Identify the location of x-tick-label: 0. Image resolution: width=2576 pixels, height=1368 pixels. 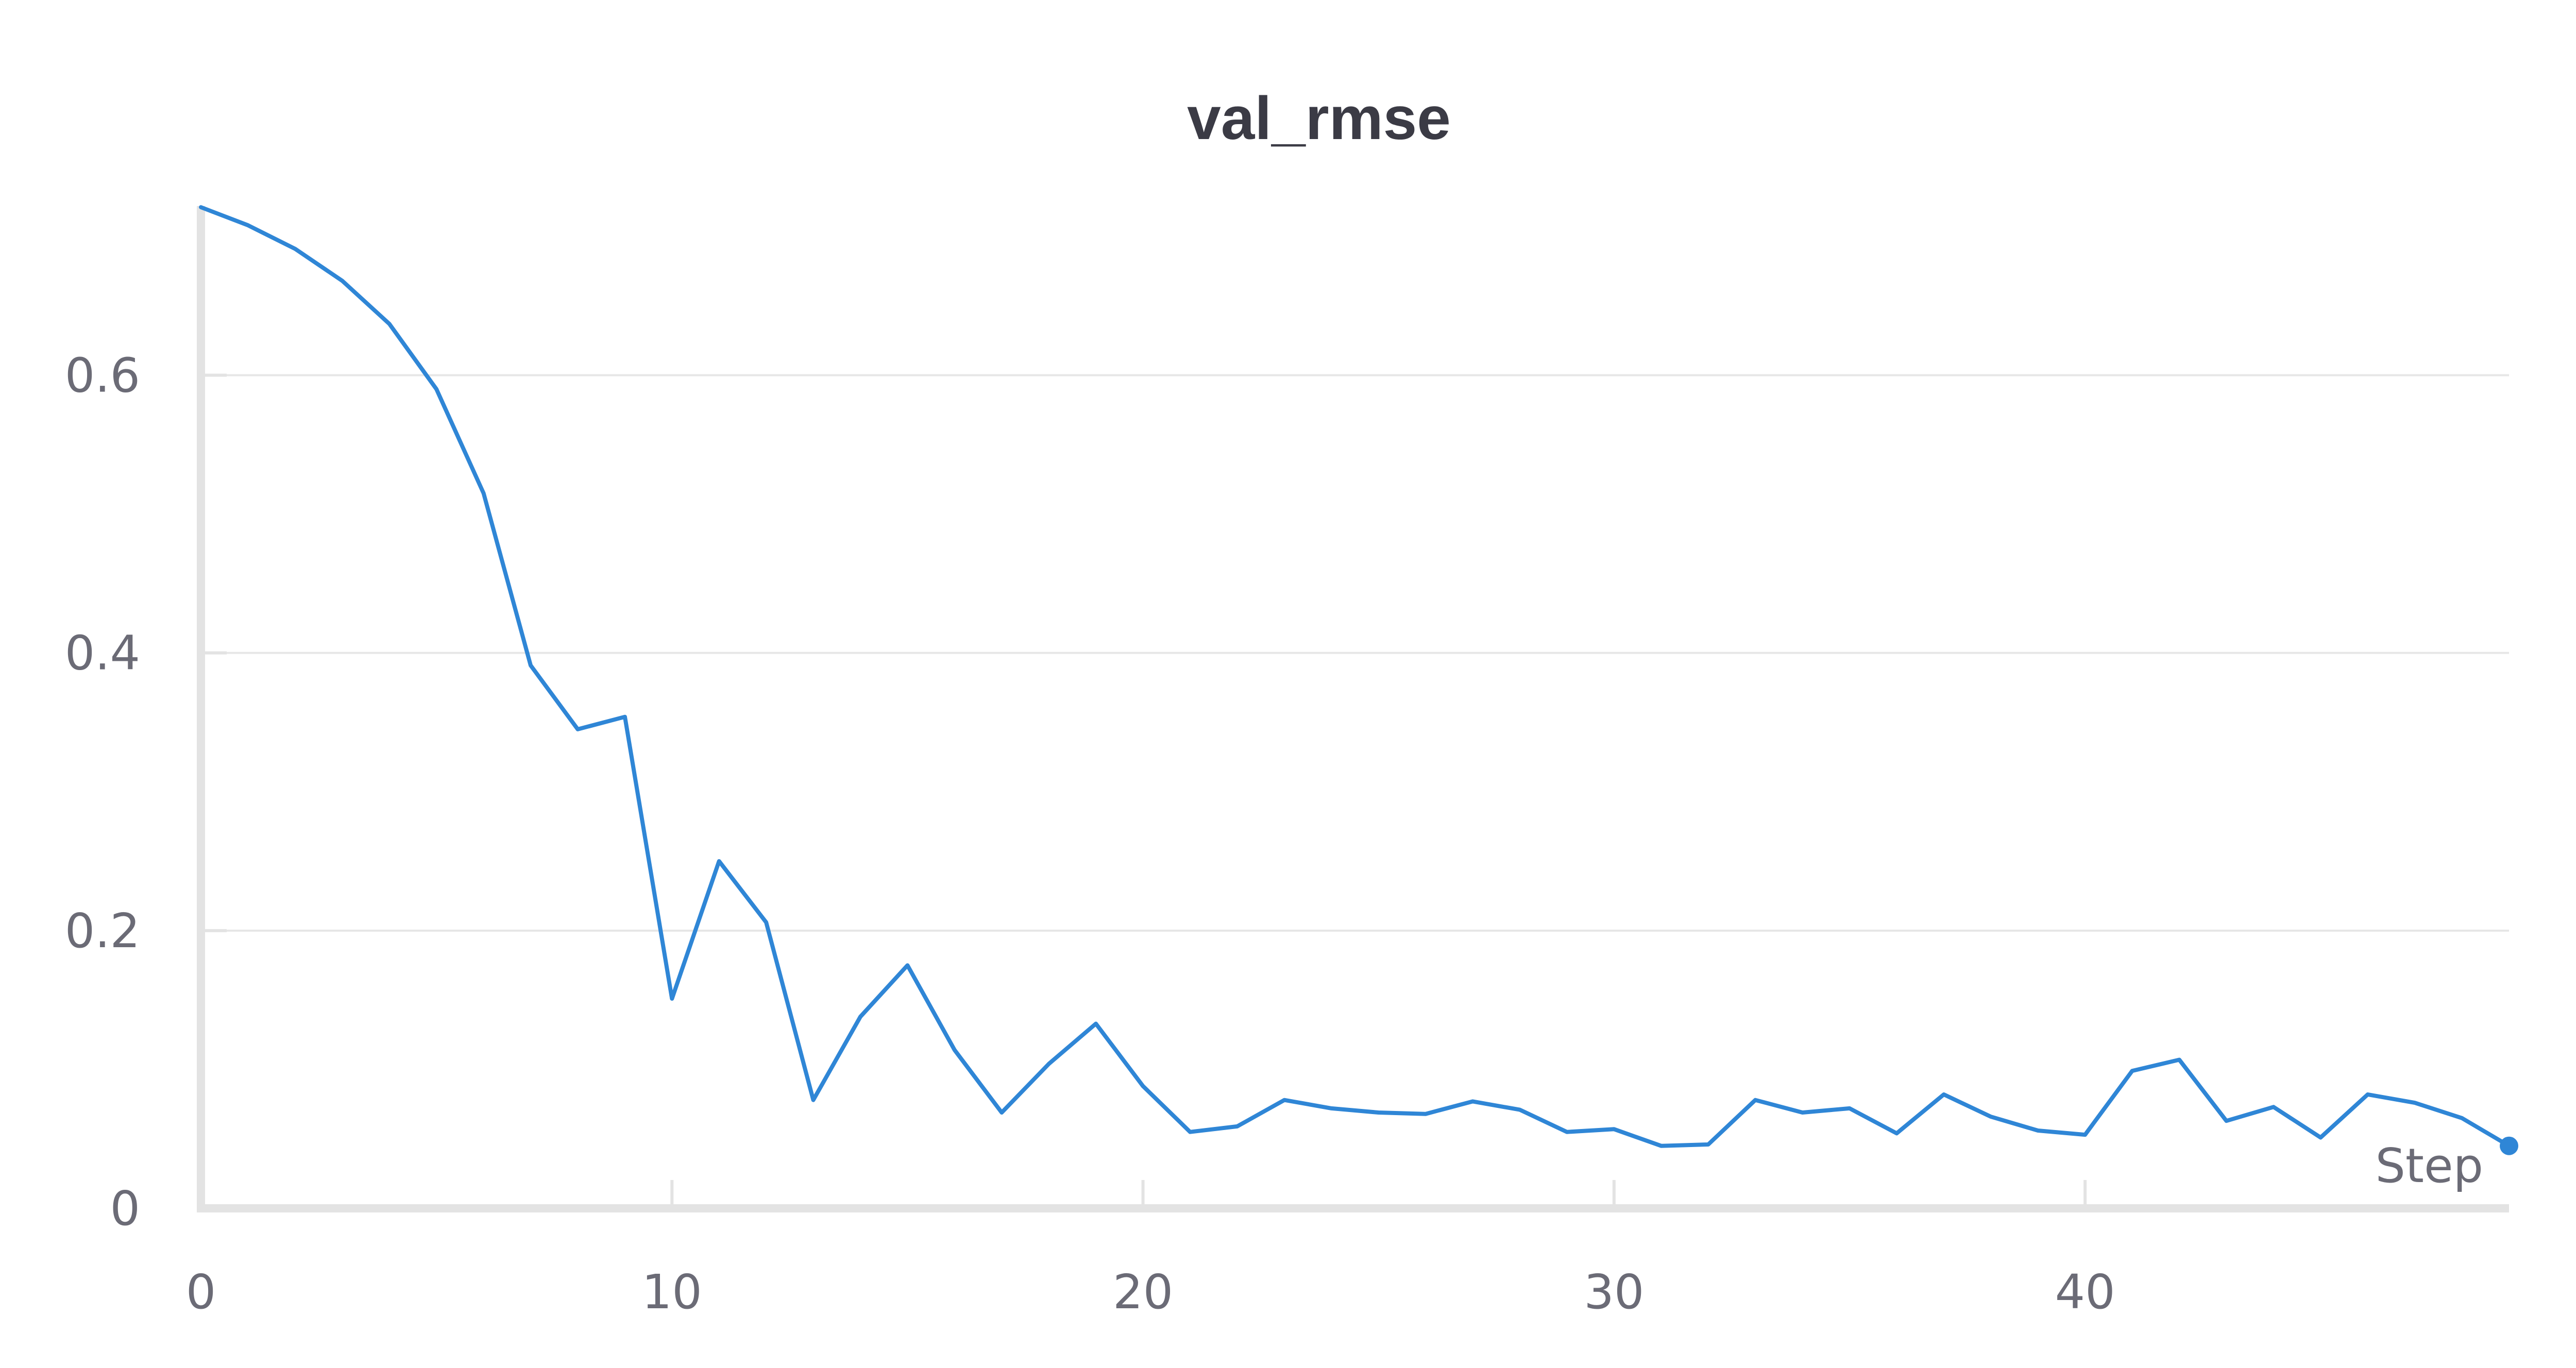
(201, 1292).